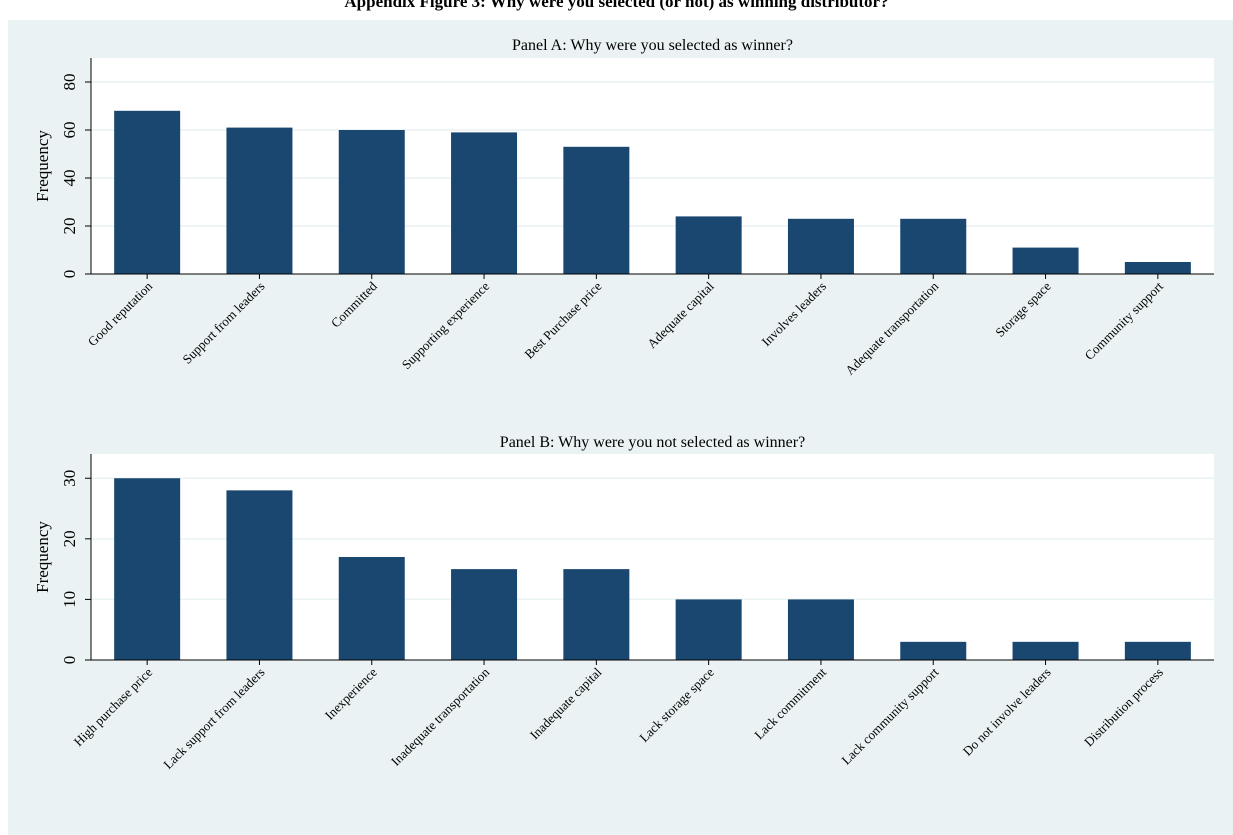 The height and width of the screenshot is (835, 1233). Describe the element at coordinates (69, 599) in the screenshot. I see `panel-b-y-tick-label: 10` at that location.